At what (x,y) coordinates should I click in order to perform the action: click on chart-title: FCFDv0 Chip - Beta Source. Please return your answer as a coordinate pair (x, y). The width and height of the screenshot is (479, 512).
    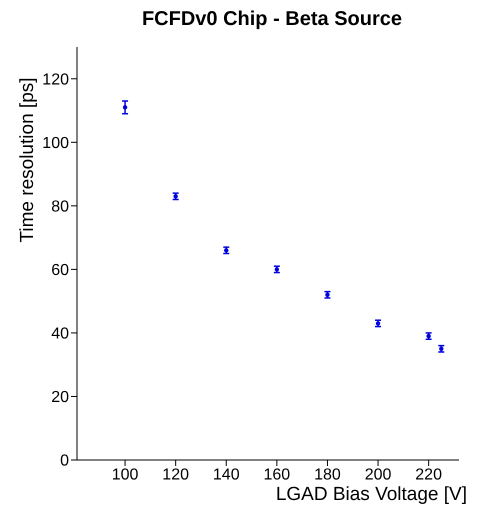
    Looking at the image, I should click on (272, 19).